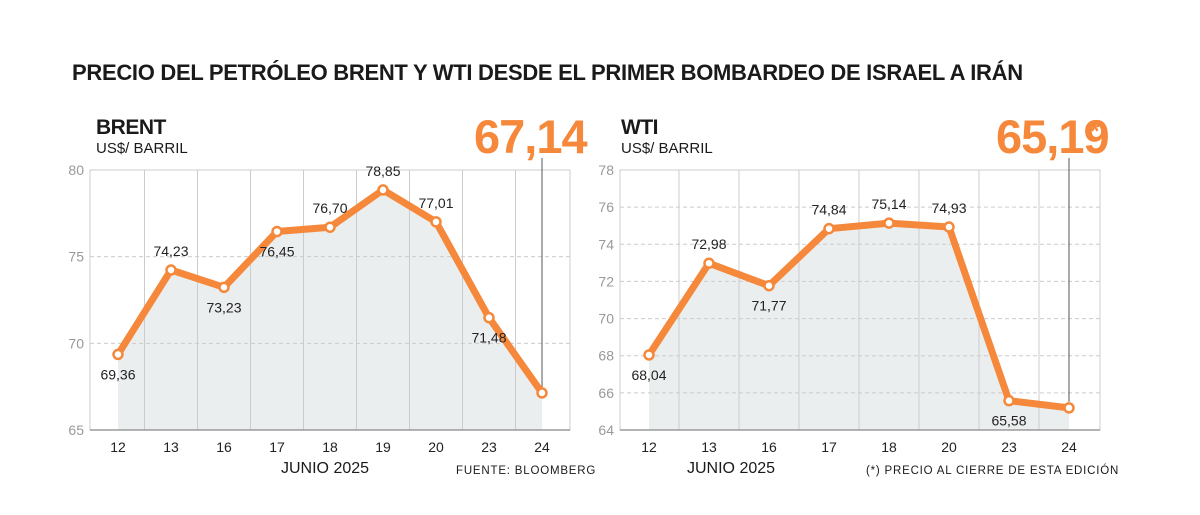 The image size is (1200, 515). Describe the element at coordinates (606, 244) in the screenshot. I see `wti-y-tick-label: 74` at that location.